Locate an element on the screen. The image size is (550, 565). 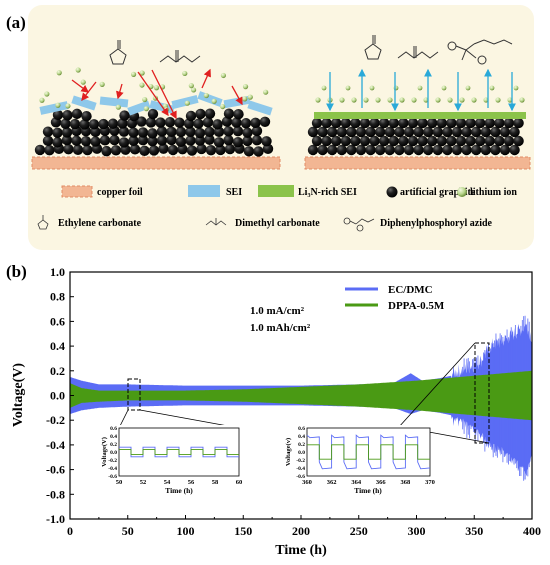
red-arrow is located at coordinates (80, 86).